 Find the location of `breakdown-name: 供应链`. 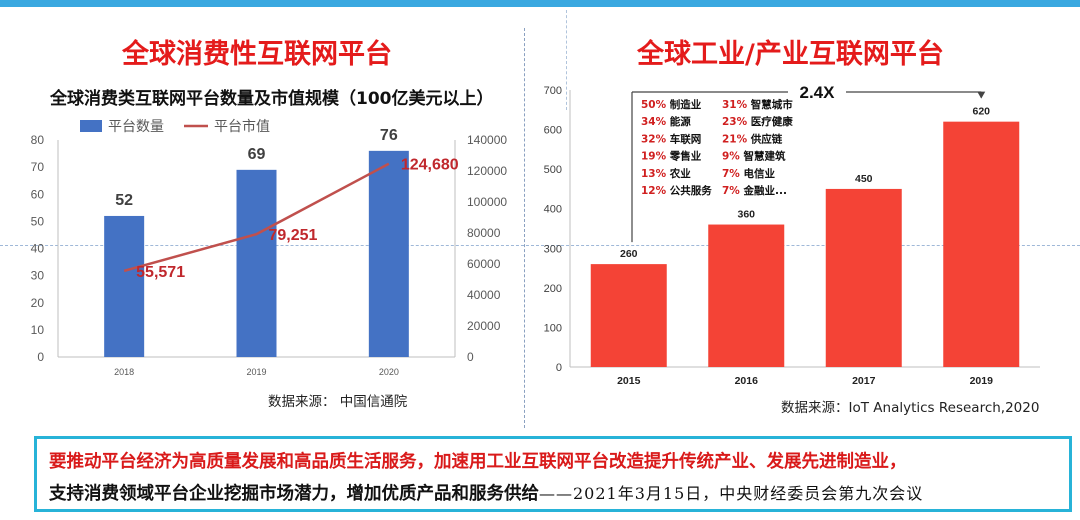

breakdown-name: 供应链 is located at coordinates (765, 138).